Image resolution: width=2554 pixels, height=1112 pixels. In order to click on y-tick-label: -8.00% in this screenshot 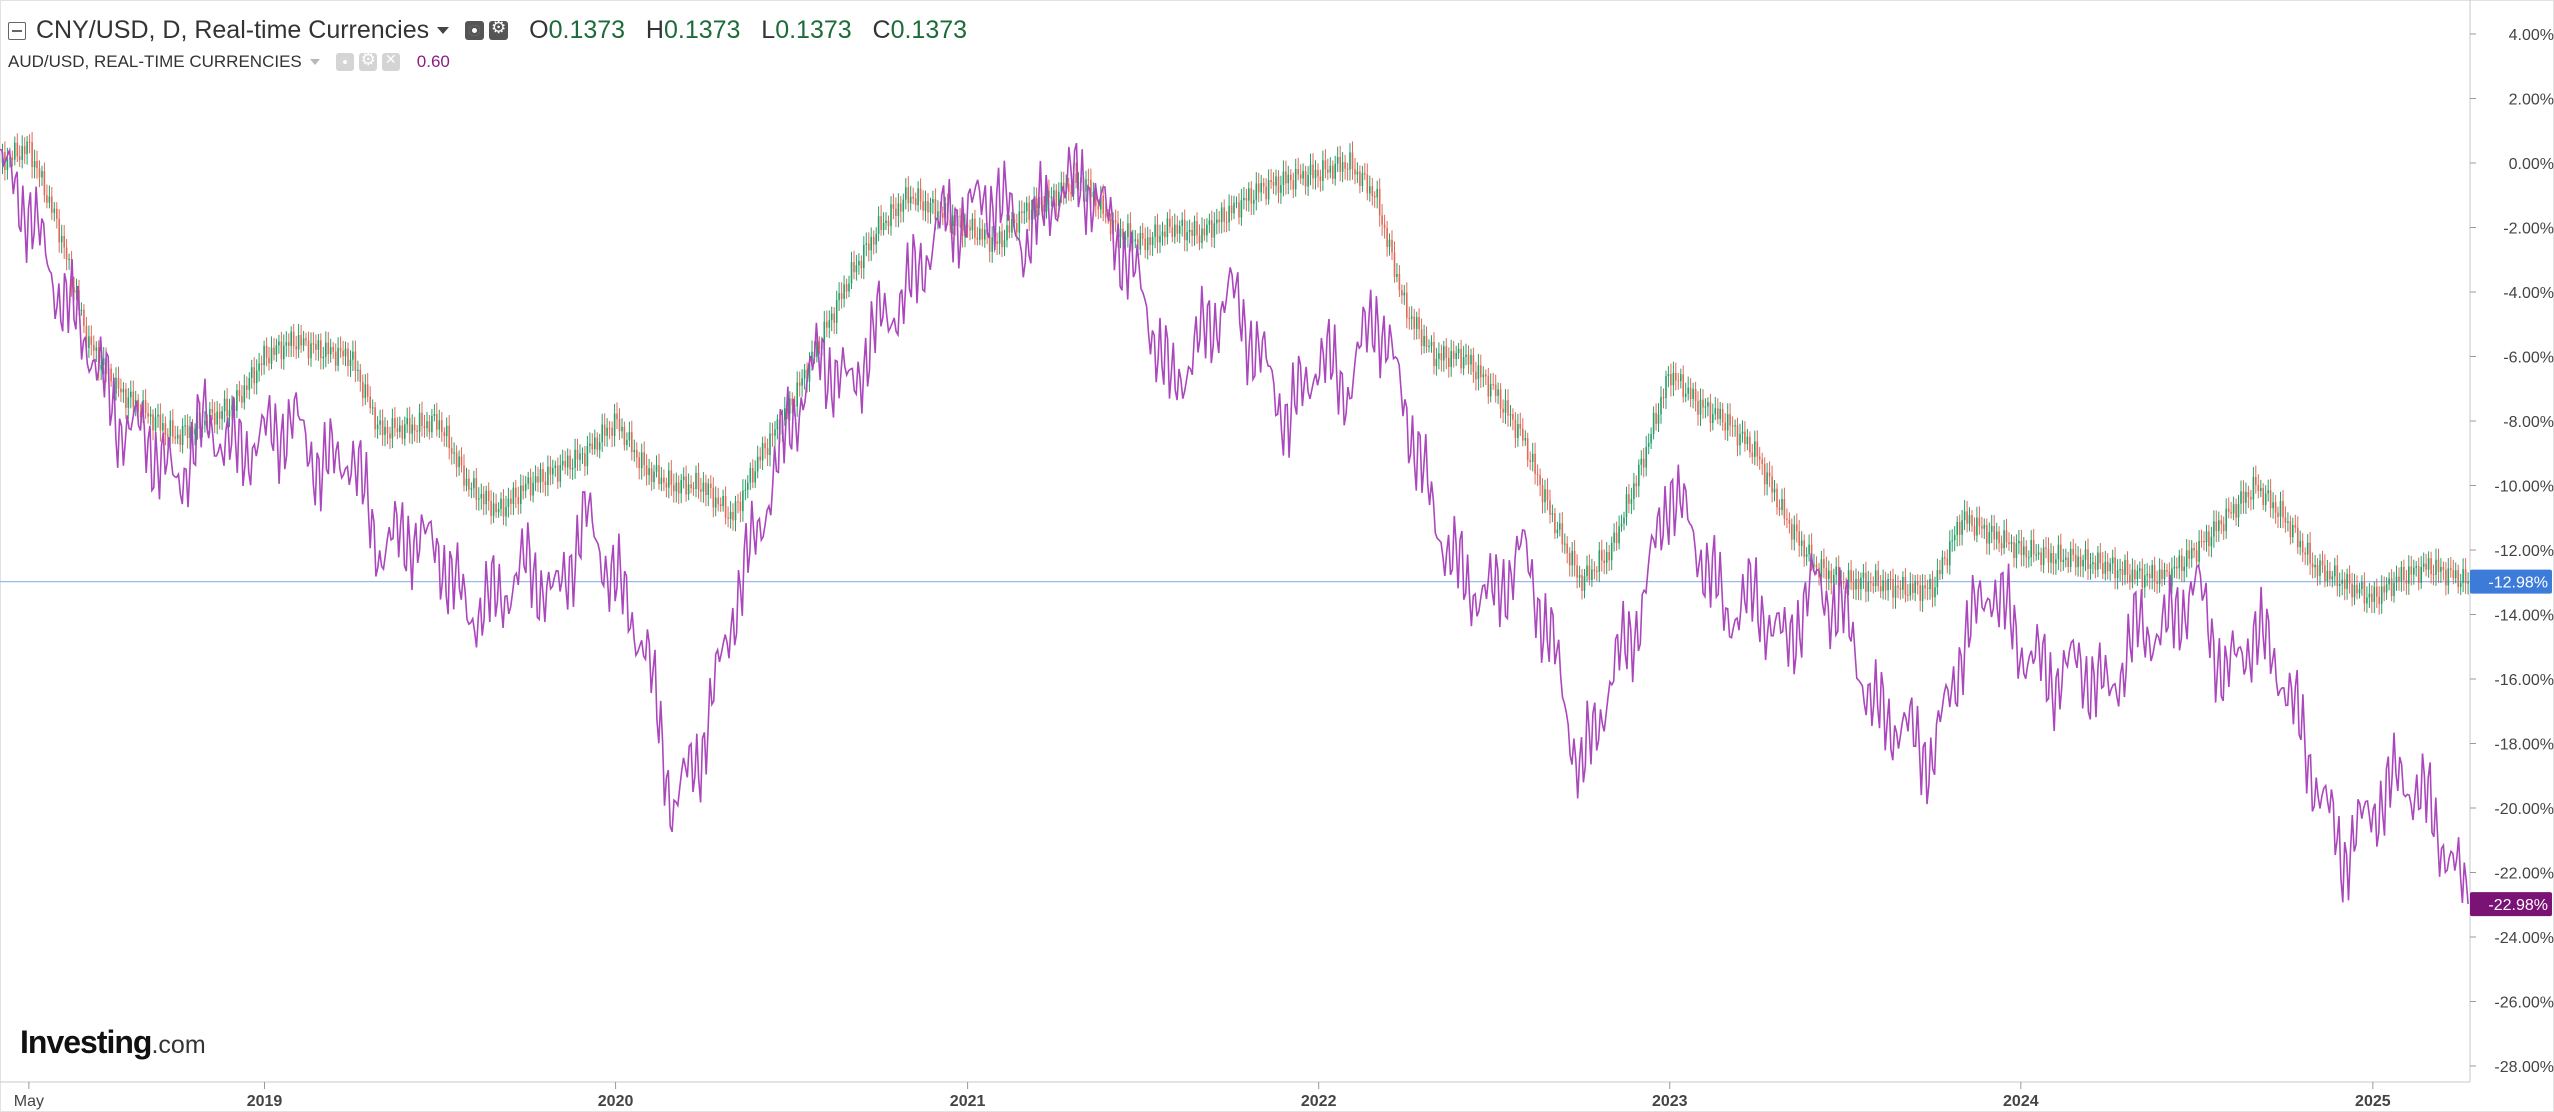, I will do `click(2528, 422)`.